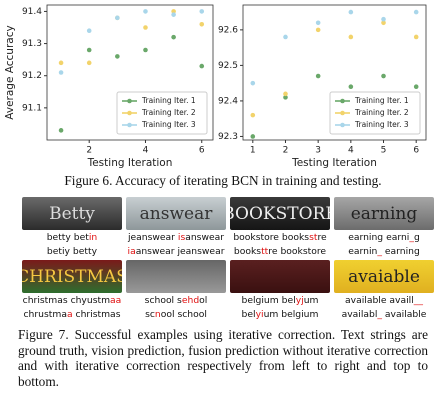 Image resolution: width=439 pixels, height=409 pixels. Describe the element at coordinates (280, 238) in the screenshot. I see `example-label: bookstore booksstre` at that location.